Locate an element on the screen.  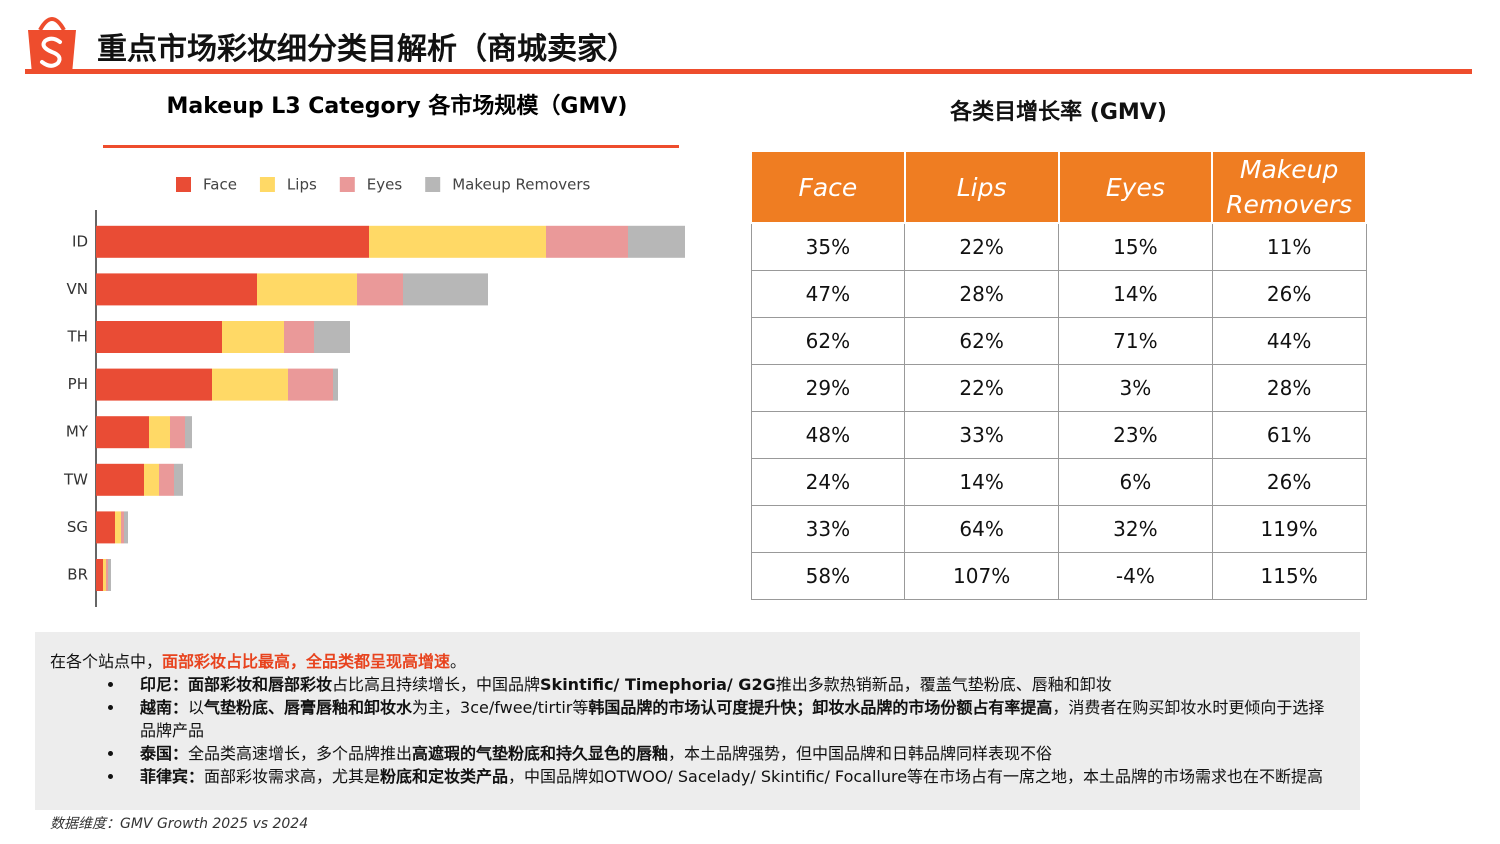
table-cell: 3% is located at coordinates (1135, 388).